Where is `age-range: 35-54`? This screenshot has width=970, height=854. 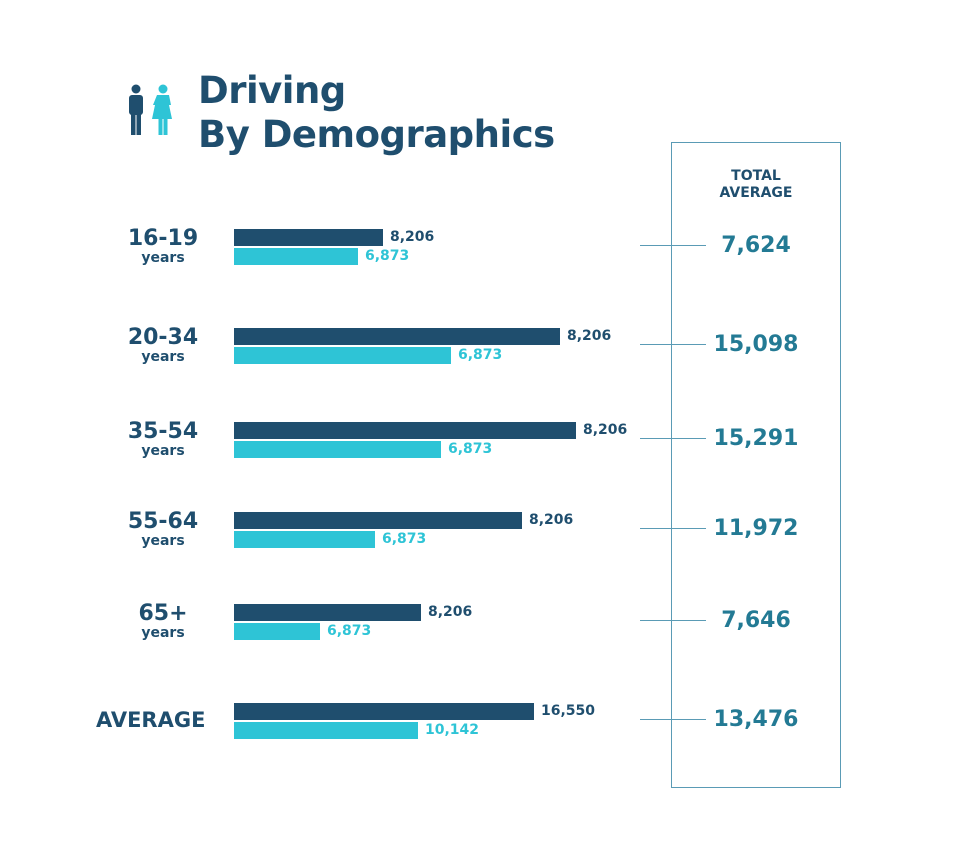
age-range: 35-54 is located at coordinates (163, 431).